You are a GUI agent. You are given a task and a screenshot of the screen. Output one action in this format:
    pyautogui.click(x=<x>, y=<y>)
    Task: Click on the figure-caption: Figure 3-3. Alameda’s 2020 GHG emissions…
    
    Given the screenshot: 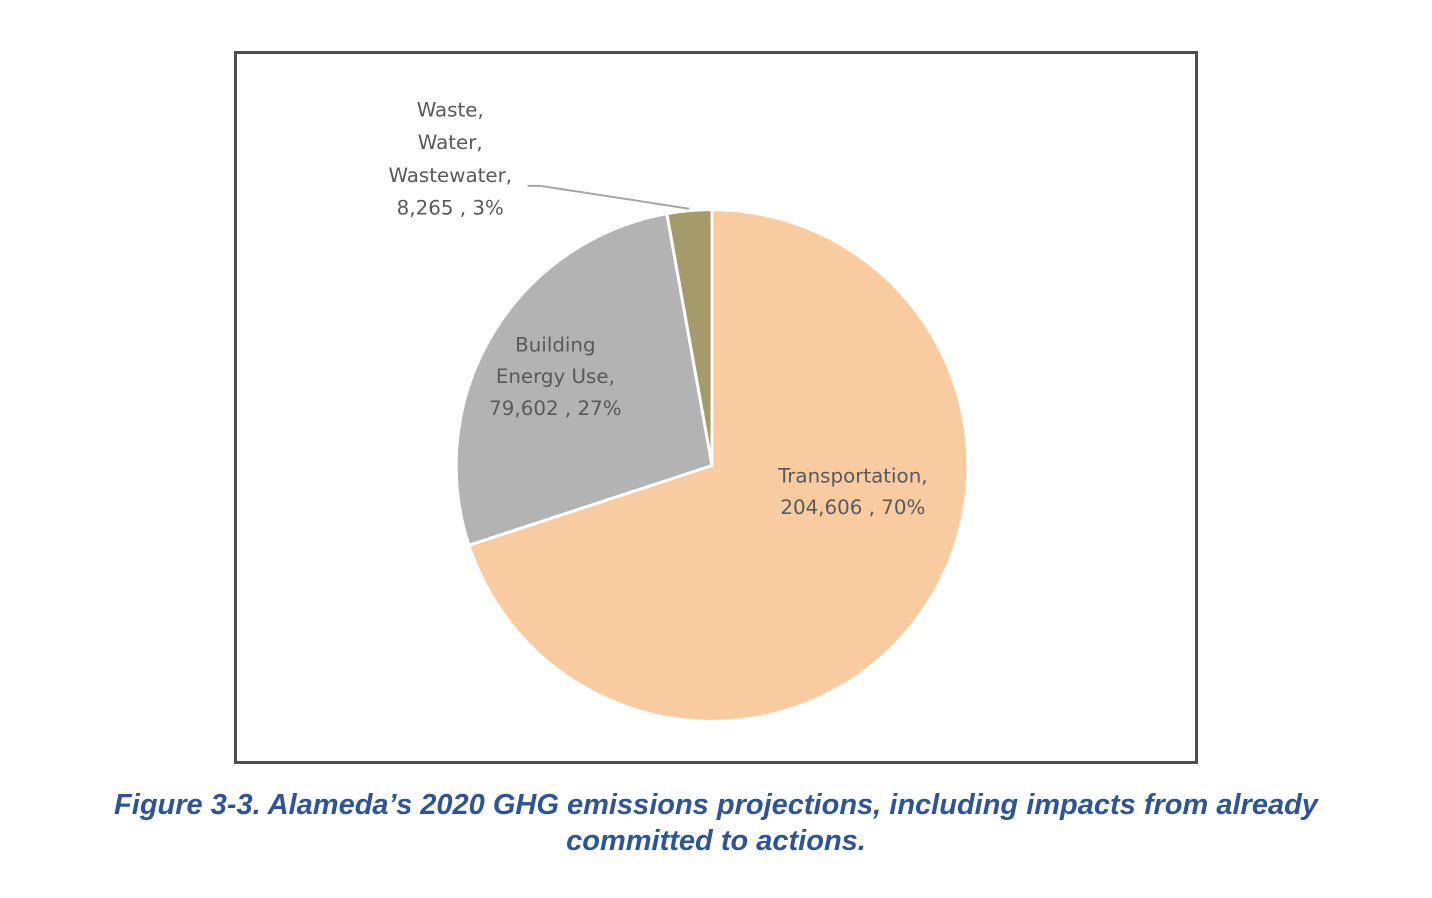 What is the action you would take?
    pyautogui.click(x=716, y=823)
    